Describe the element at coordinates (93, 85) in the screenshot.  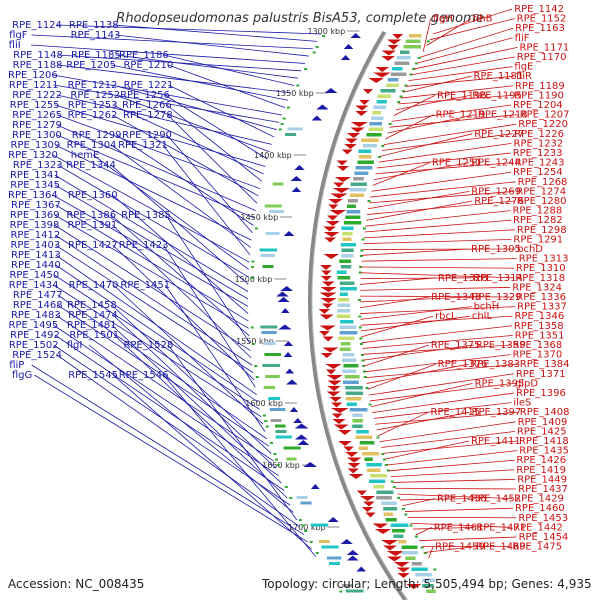
I see `left-gene-label: RPE_1212` at that location.